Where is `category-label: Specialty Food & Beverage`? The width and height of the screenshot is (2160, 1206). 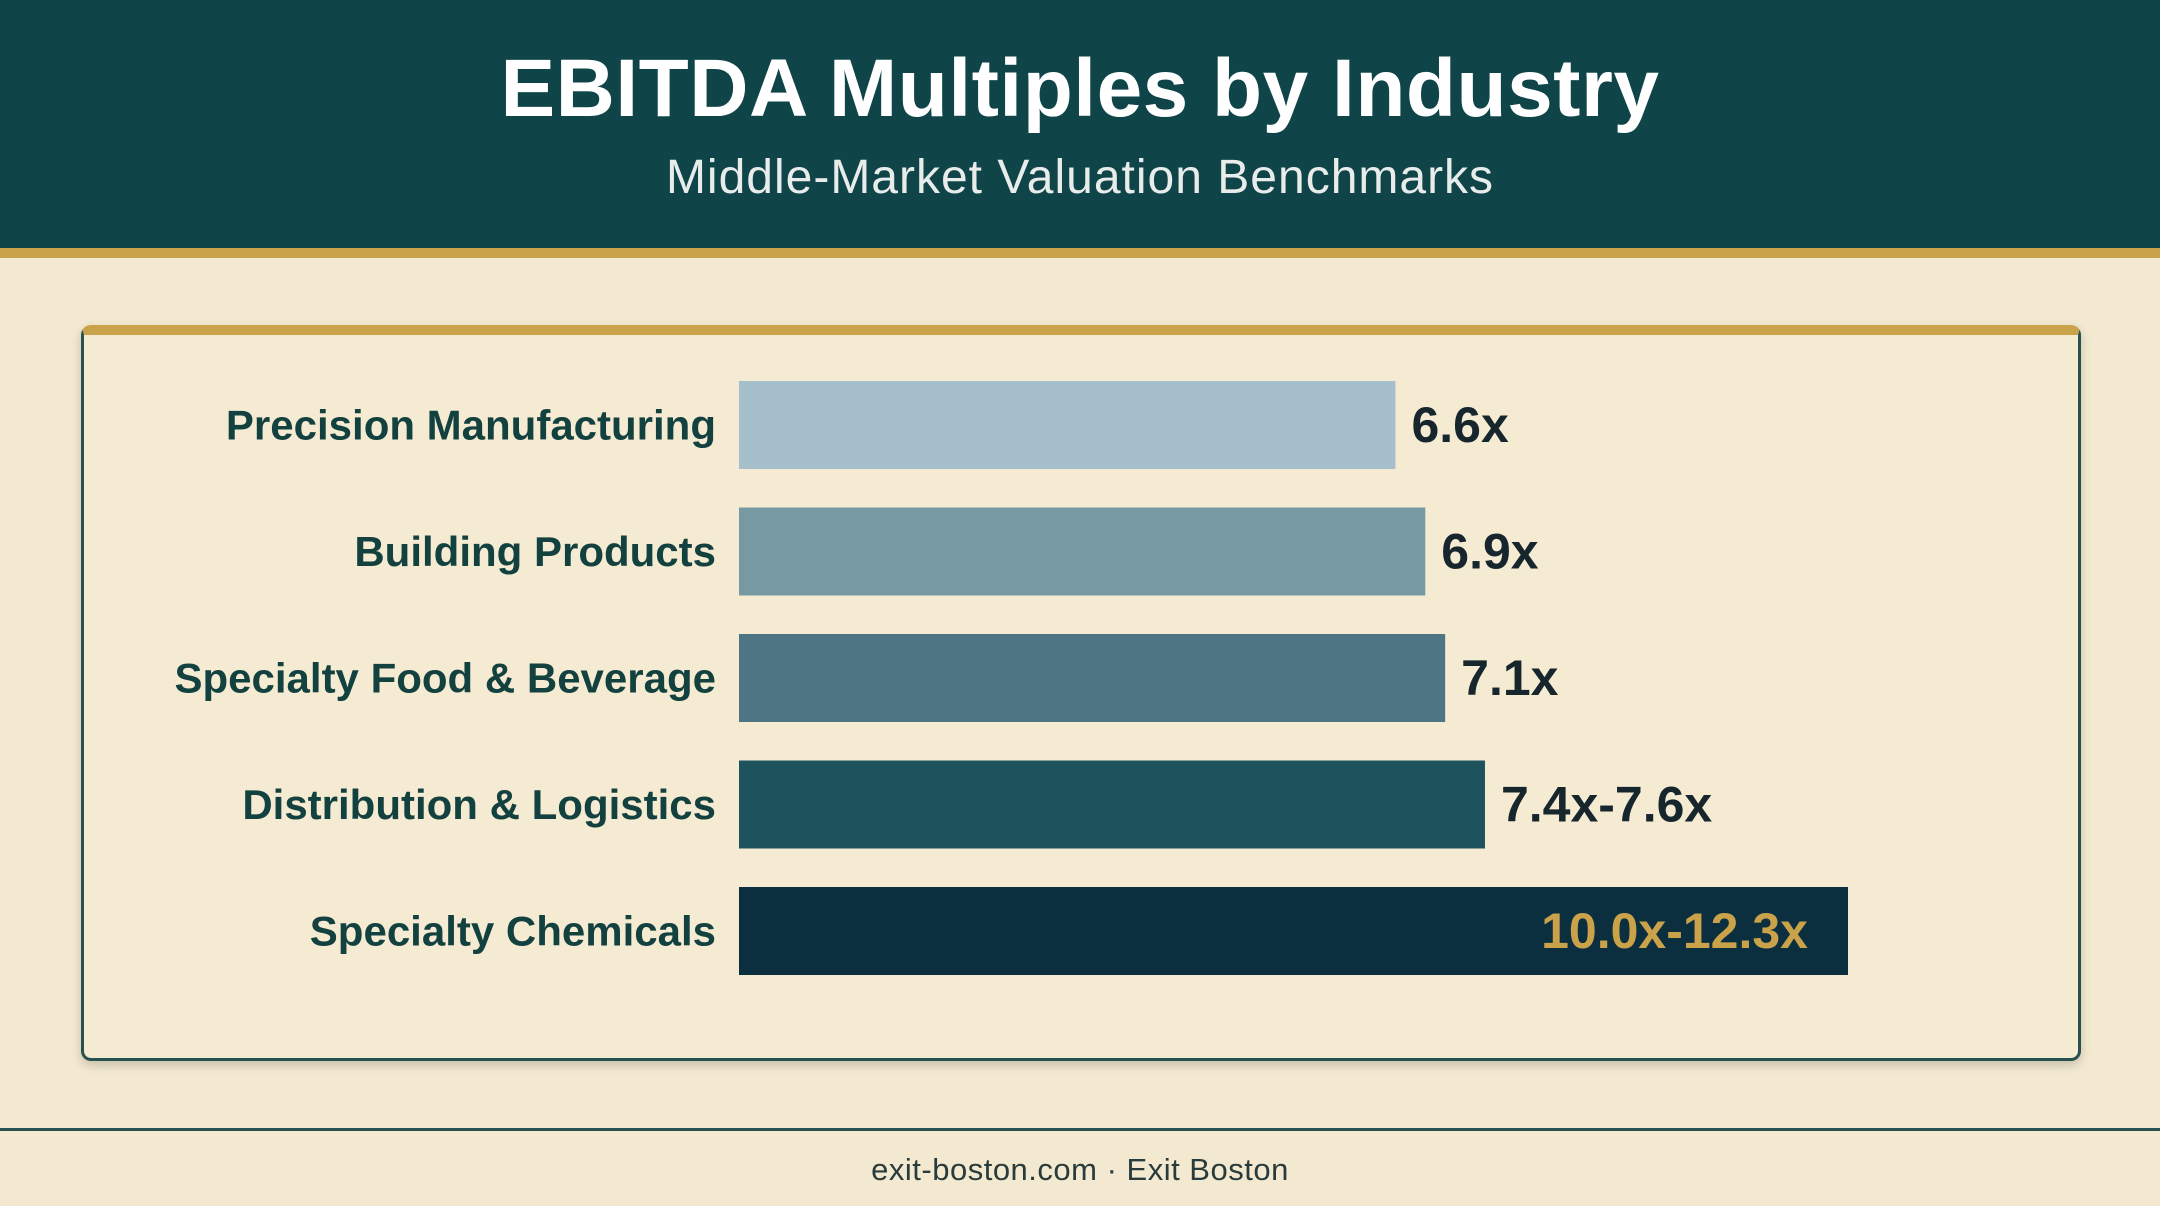
category-label: Specialty Food & Beverage is located at coordinates (445, 678).